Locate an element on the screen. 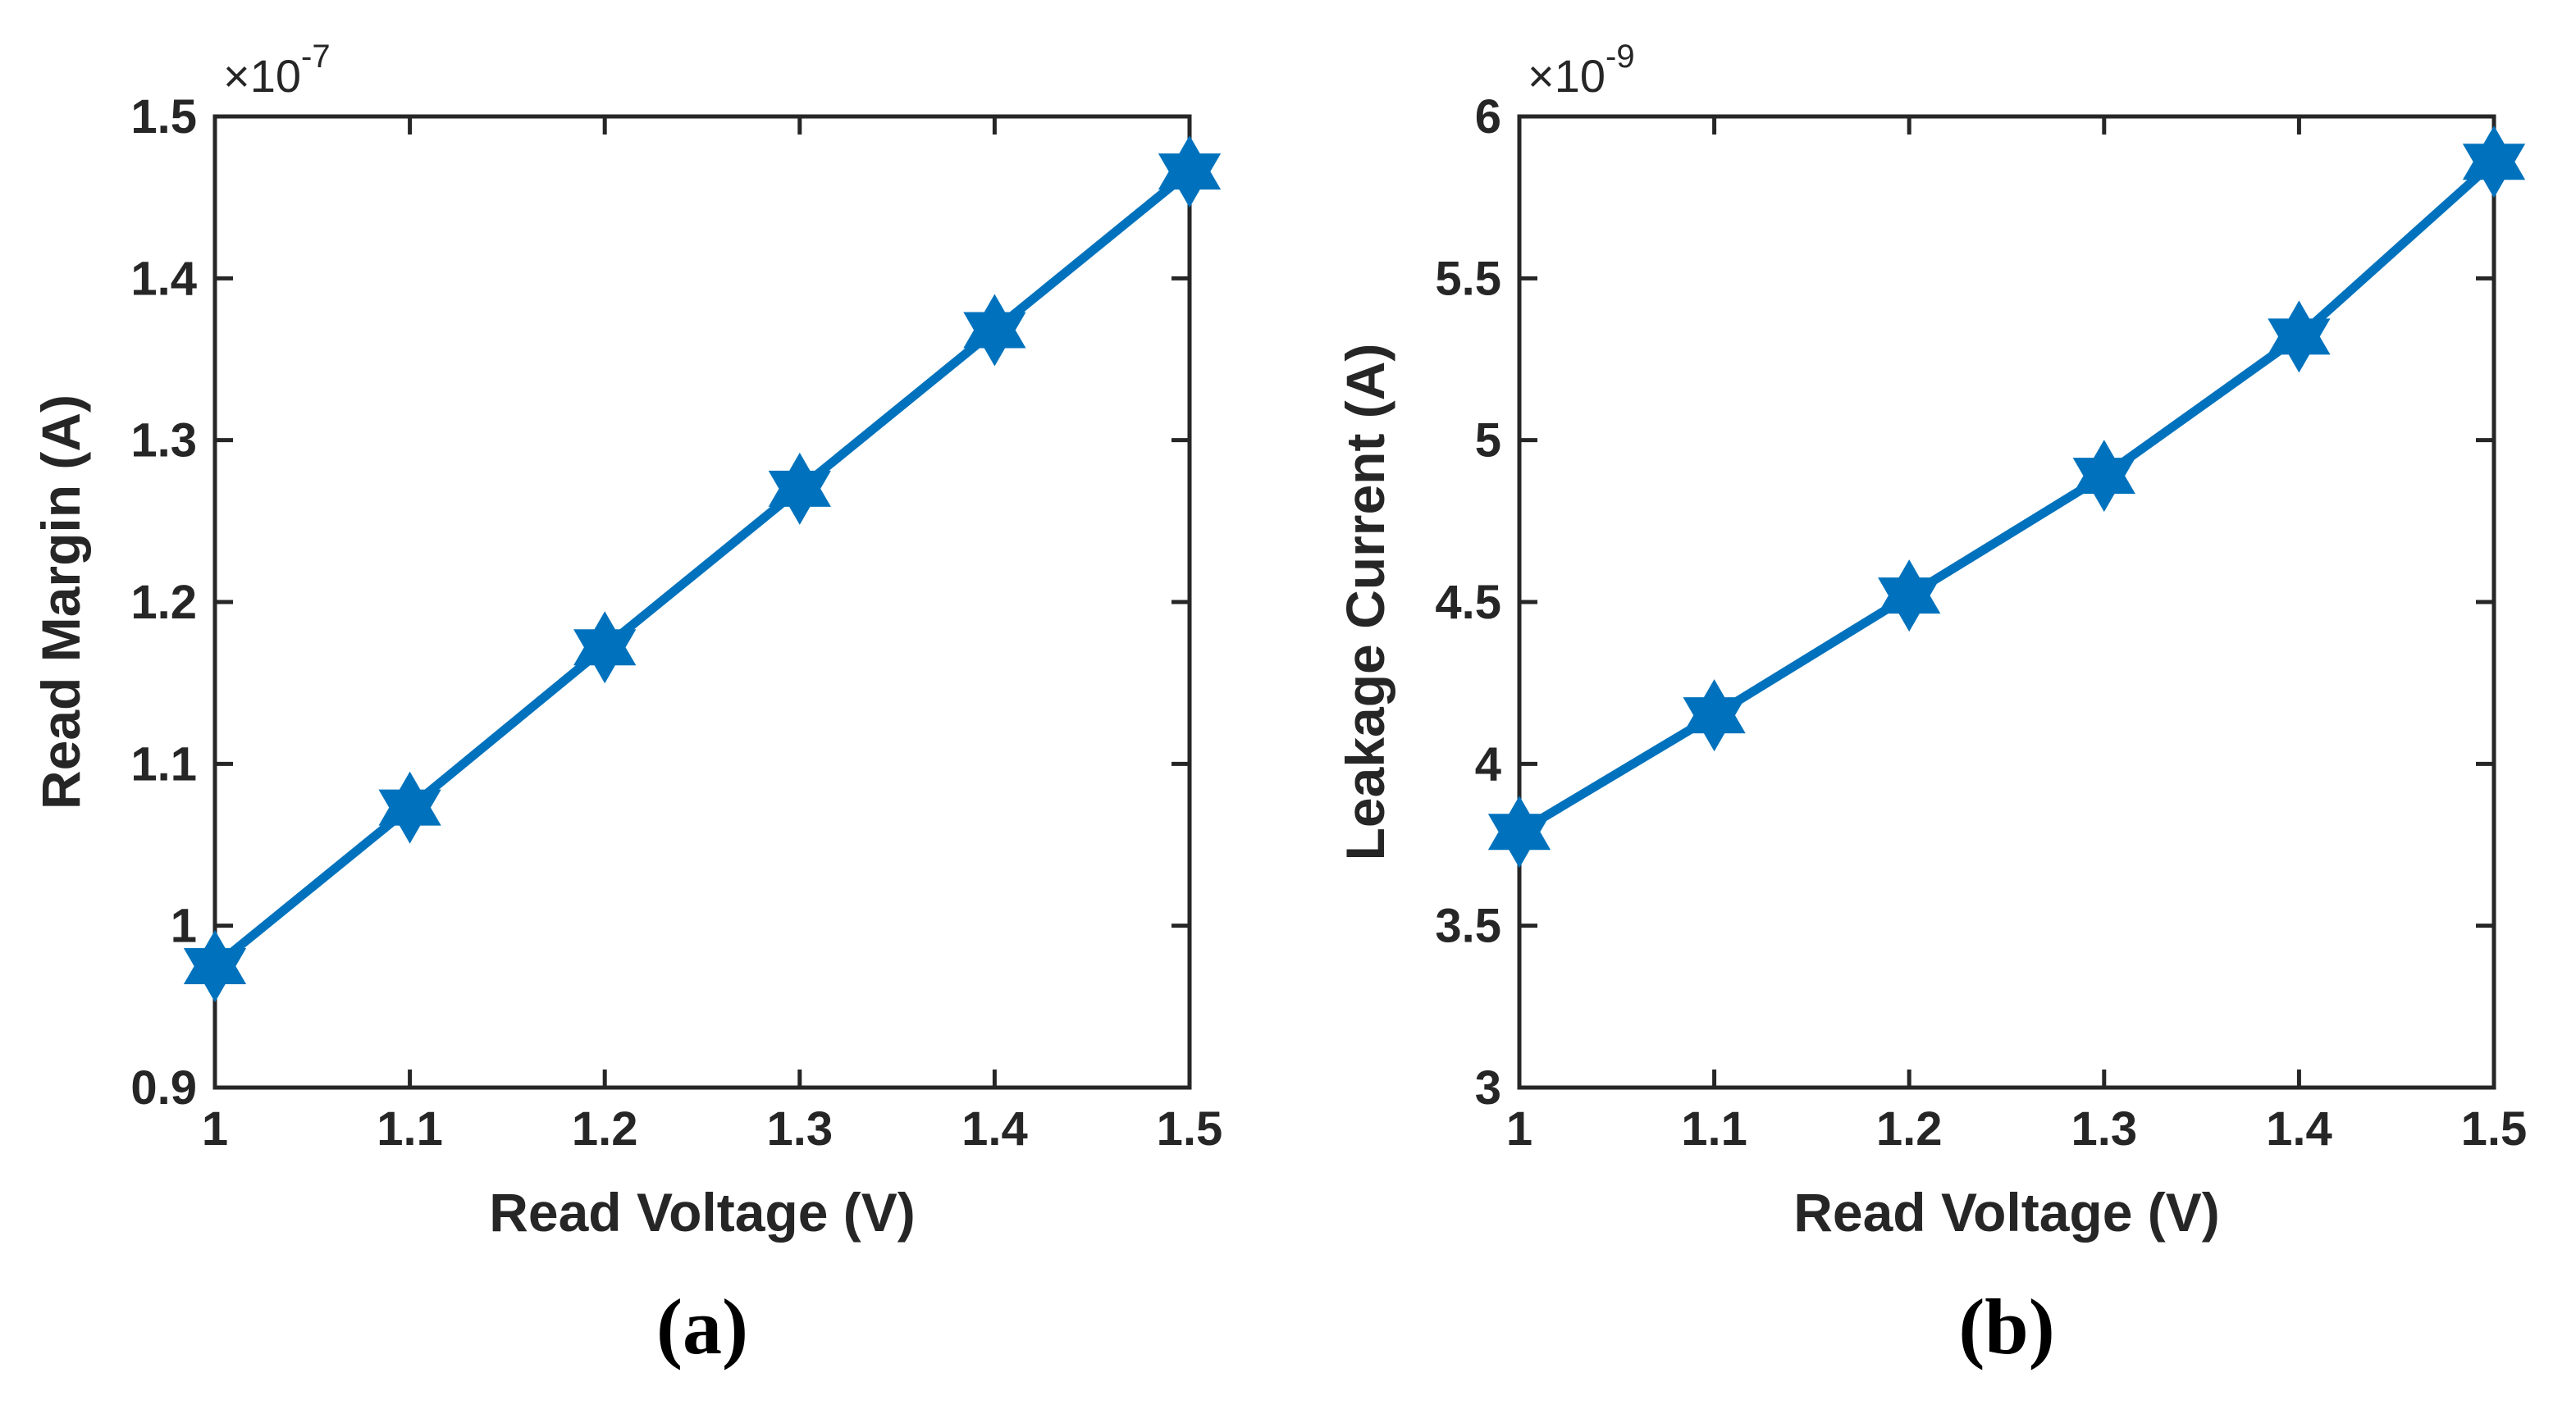 The width and height of the screenshot is (2576, 1414). y-tick-label: 3 is located at coordinates (1488, 1088).